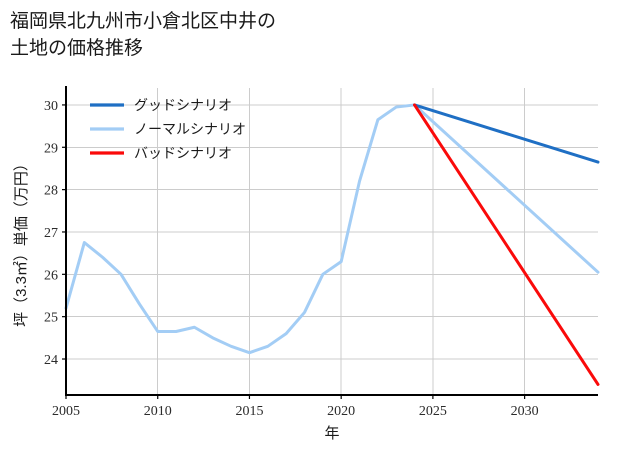 This screenshot has height=465, width=621. Describe the element at coordinates (249, 411) in the screenshot. I see `x-axis-tick-label: 2015` at that location.